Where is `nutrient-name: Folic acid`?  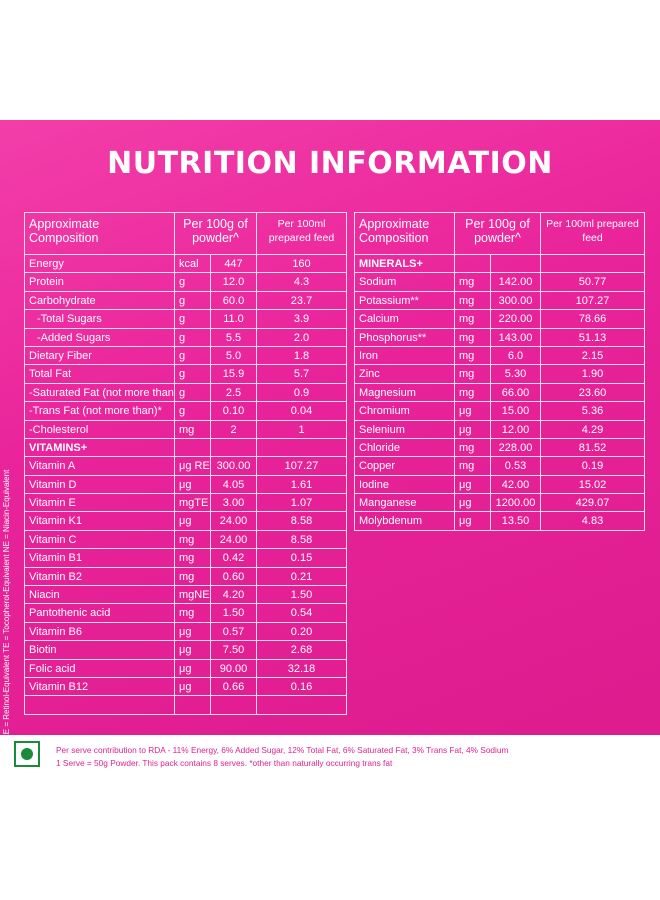
nutrient-name: Folic acid is located at coordinates (100, 668).